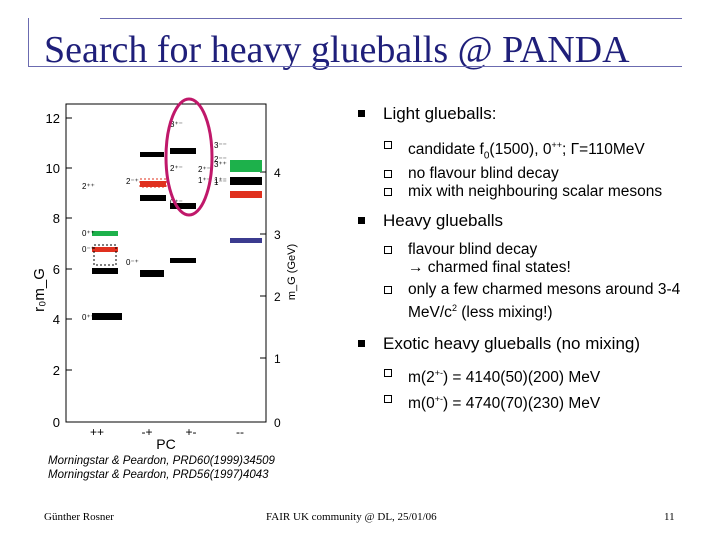 Image resolution: width=720 pixels, height=540 pixels. What do you see at coordinates (277, 359) in the screenshot?
I see `right-axis-tick-label: 1` at bounding box center [277, 359].